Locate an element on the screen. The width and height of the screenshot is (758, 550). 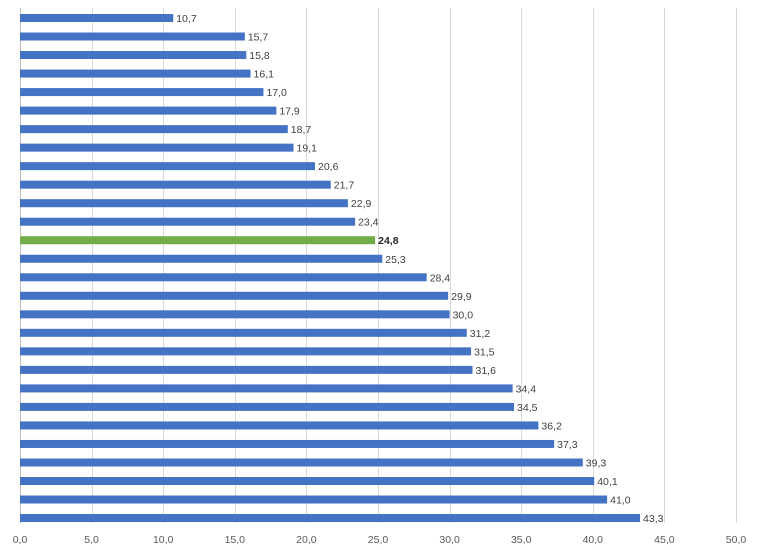
bar-data-label: 16,1 is located at coordinates (264, 75).